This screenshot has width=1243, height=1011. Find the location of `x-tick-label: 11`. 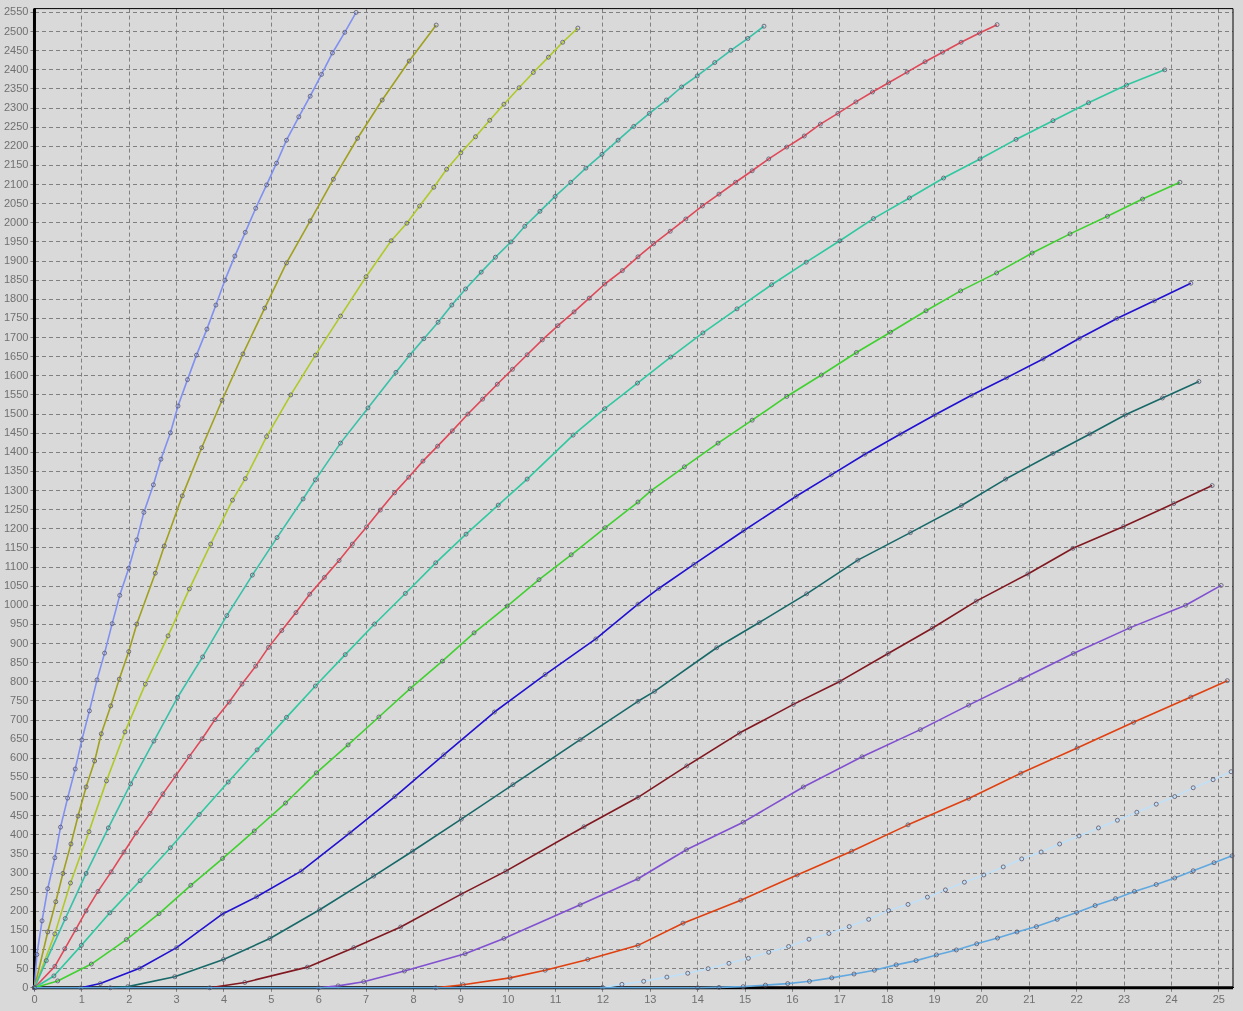

x-tick-label: 11 is located at coordinates (555, 999).